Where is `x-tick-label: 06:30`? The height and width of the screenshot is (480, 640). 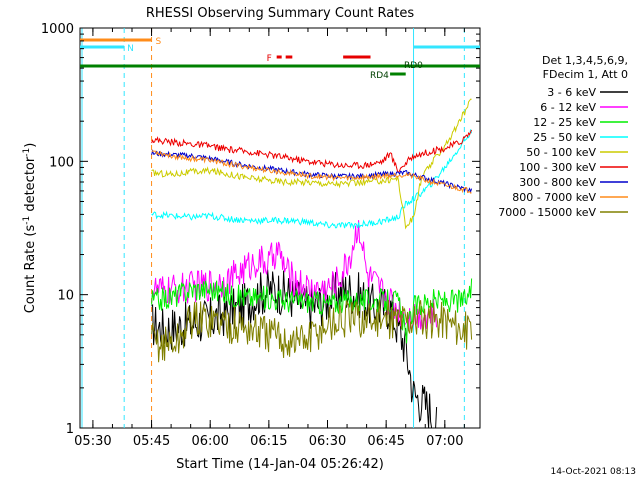 x-tick-label: 06:30 is located at coordinates (327, 441).